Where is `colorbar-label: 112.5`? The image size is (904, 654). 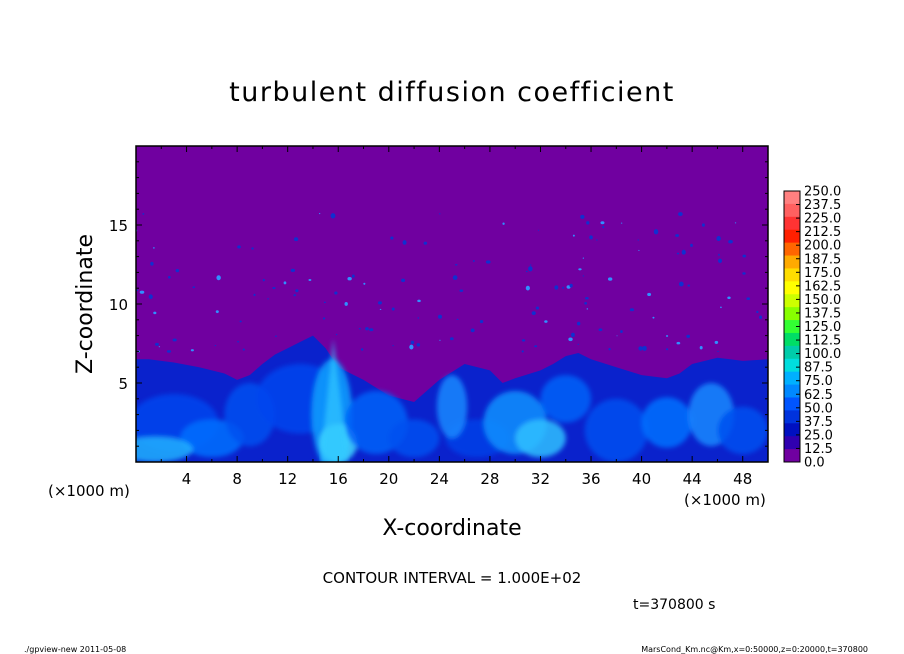
colorbar-label: 112.5 is located at coordinates (822, 341).